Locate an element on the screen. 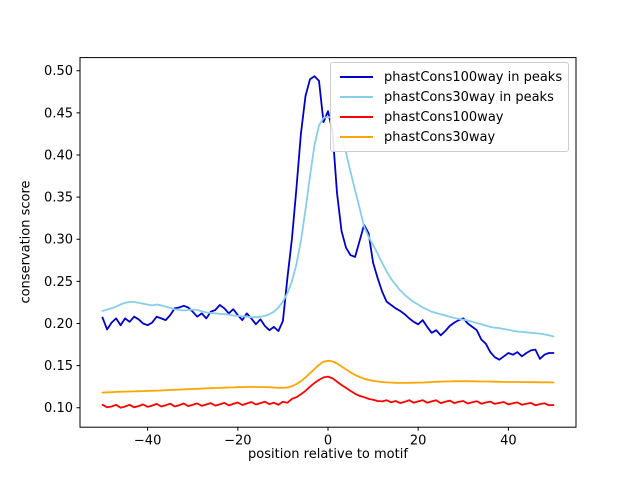 This screenshot has width=640, height=480. y-axis-label: conservation score is located at coordinates (26, 242).